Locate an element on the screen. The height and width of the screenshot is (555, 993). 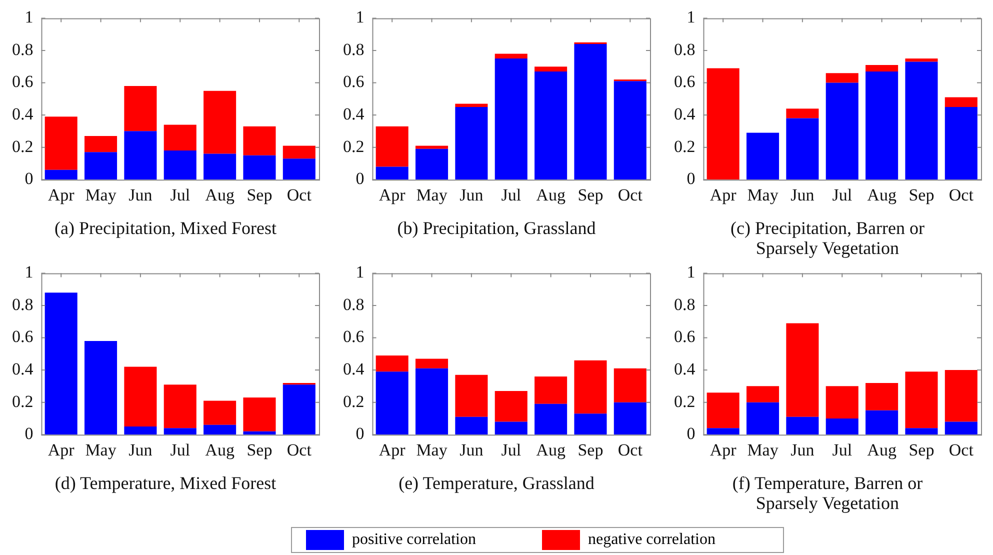
text: (a) Precipitation, Mixed Forest is located at coordinates (166, 228).